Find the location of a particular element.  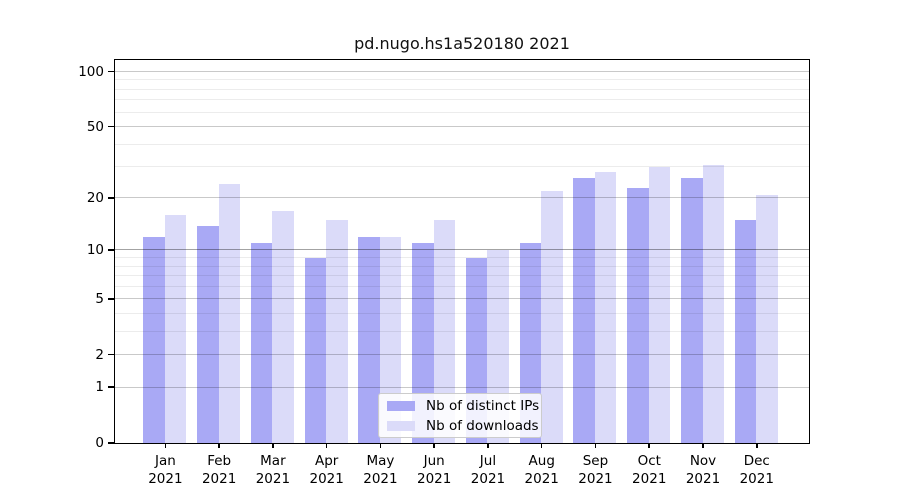

x-tick-mark-mar is located at coordinates (273, 445).